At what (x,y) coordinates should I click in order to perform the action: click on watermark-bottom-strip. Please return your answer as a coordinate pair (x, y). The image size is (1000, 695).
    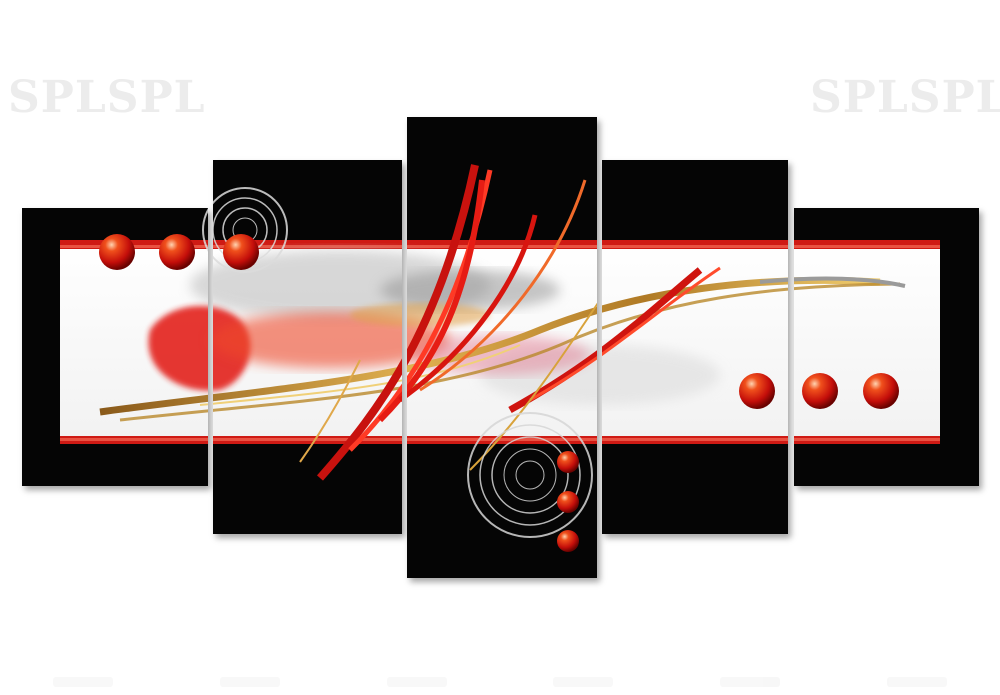
    Looking at the image, I should click on (500, 684).